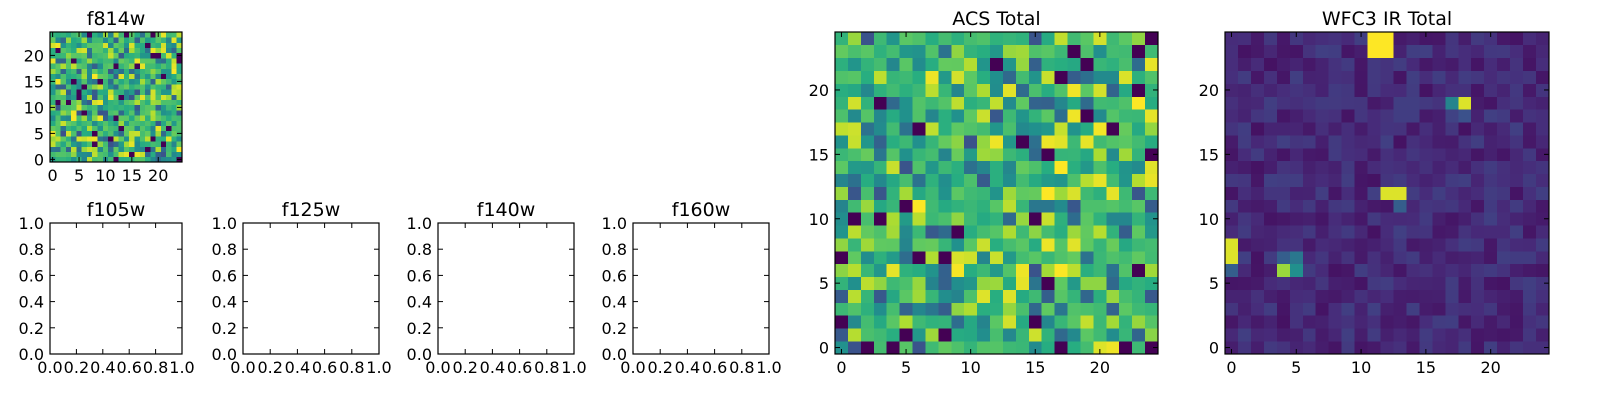 The image size is (1600, 400). I want to click on x-tick-label: 1.0, so click(768, 367).